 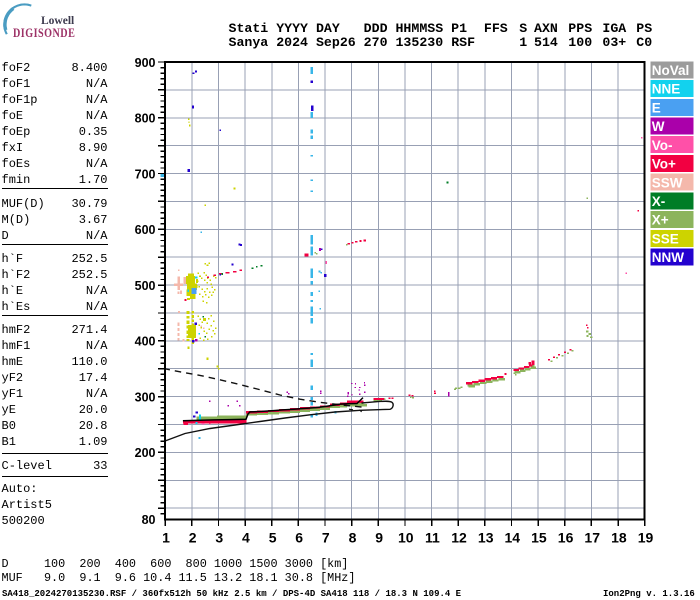 What do you see at coordinates (666, 89) in the screenshot?
I see `svg-text: NNE` at bounding box center [666, 89].